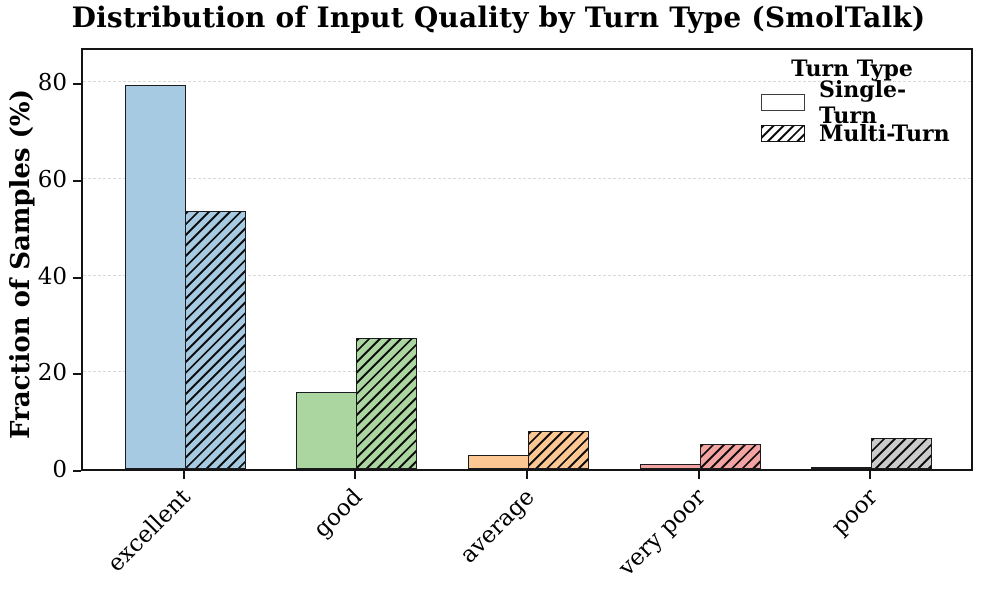 Image resolution: width=997 pixels, height=589 pixels. I want to click on y-tick-label-80: 80, so click(52, 83).